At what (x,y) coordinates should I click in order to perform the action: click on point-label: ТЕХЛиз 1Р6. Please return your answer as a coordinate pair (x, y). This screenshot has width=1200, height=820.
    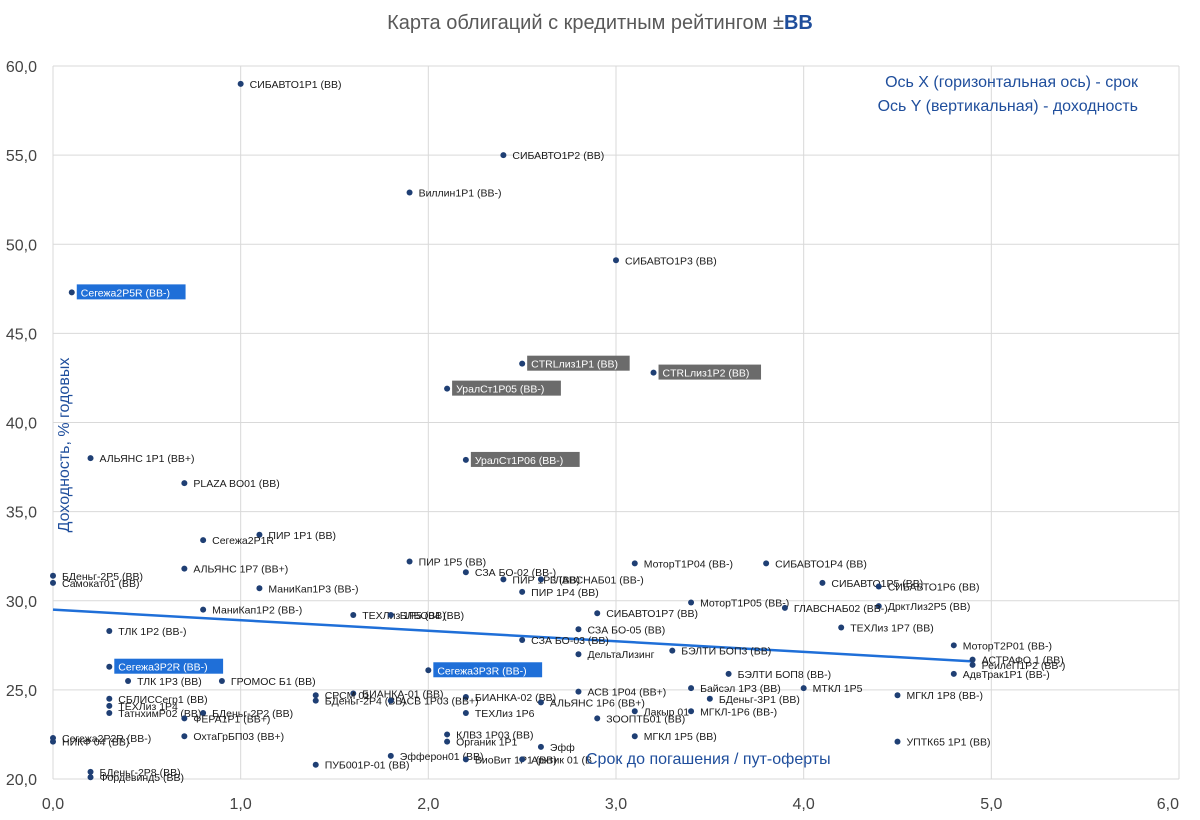
    Looking at the image, I should click on (505, 714).